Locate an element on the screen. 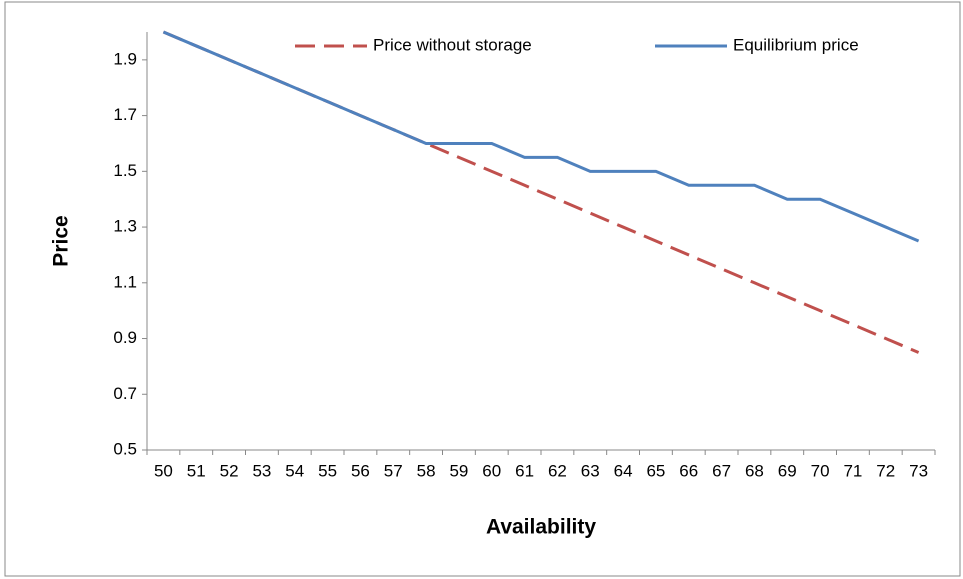 Image resolution: width=963 pixels, height=579 pixels. x-tick-label: 63 is located at coordinates (590, 470).